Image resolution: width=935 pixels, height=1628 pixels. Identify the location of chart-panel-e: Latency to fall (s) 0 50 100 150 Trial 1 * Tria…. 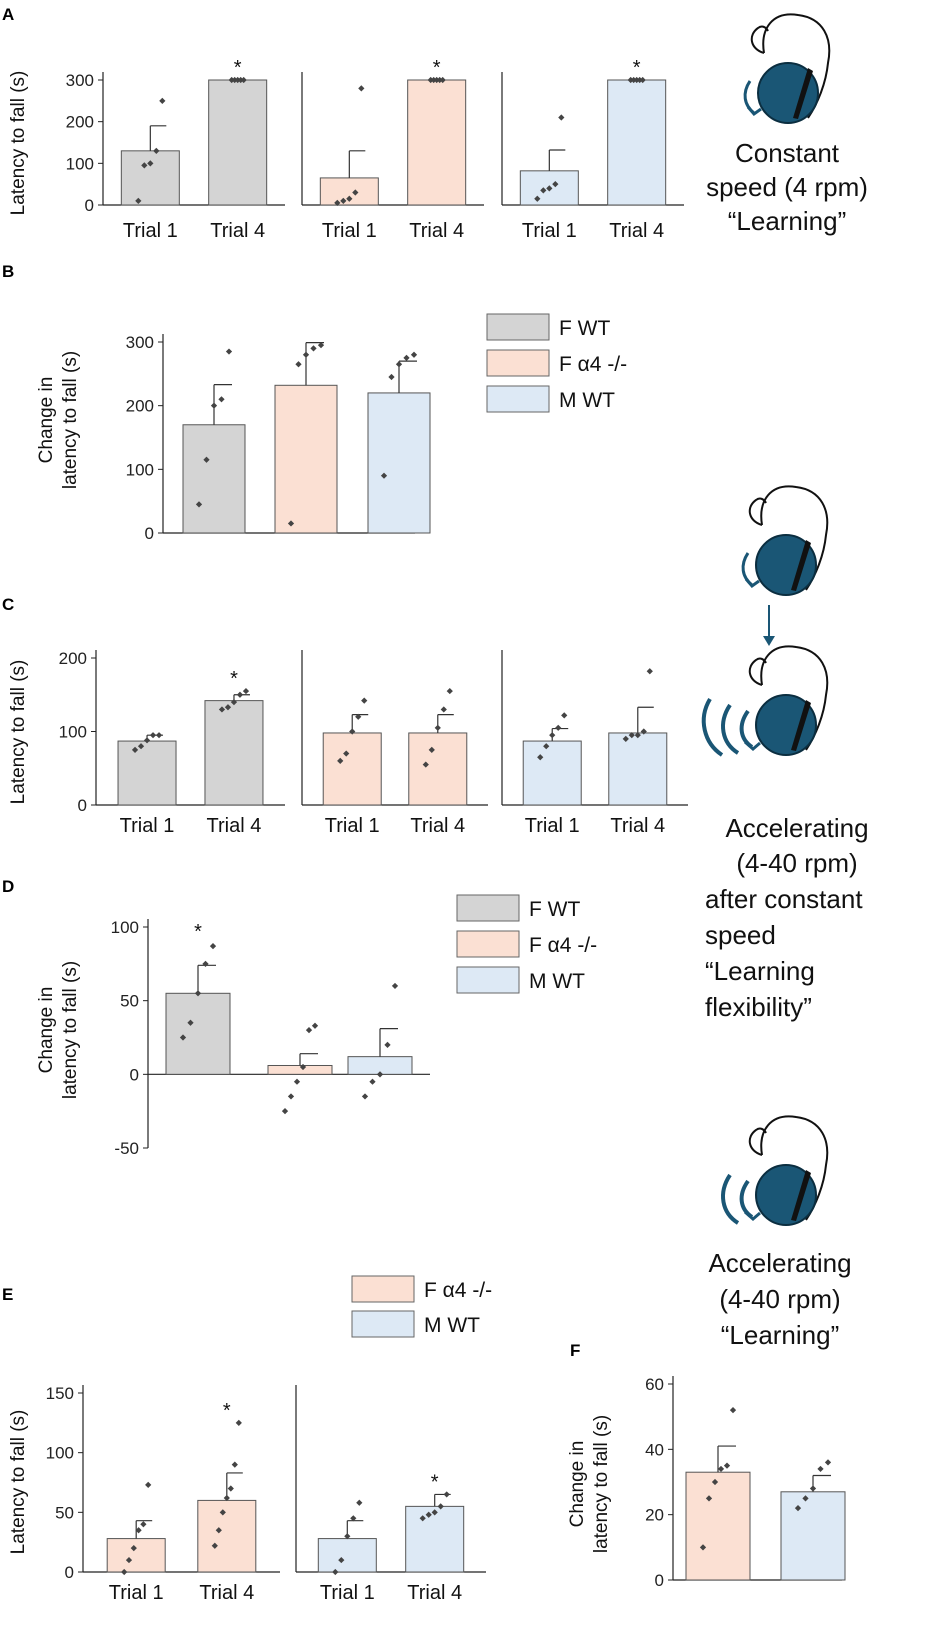
(250, 1439).